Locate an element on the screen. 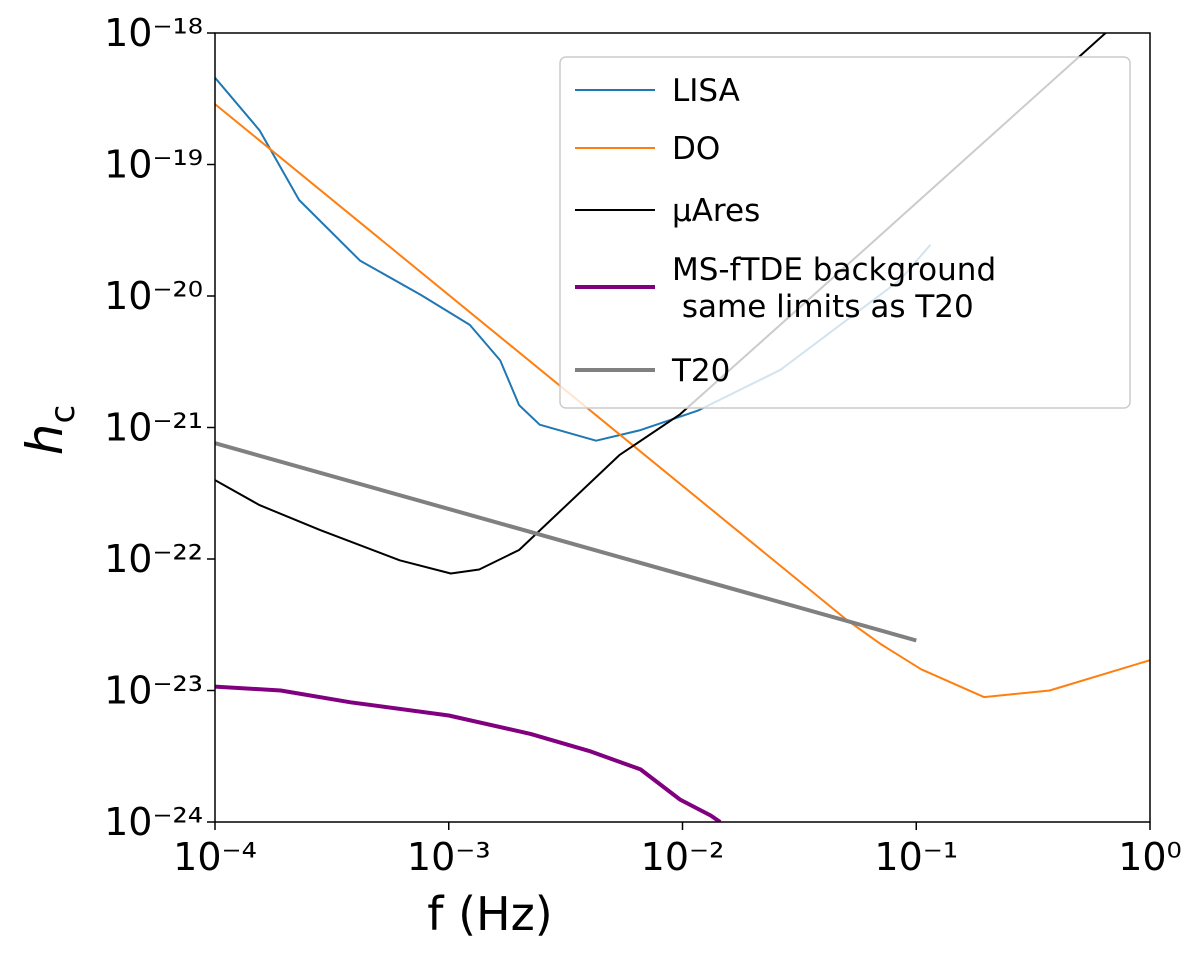 The height and width of the screenshot is (953, 1200). y-axis-label-main: h is located at coordinates (45, 440).